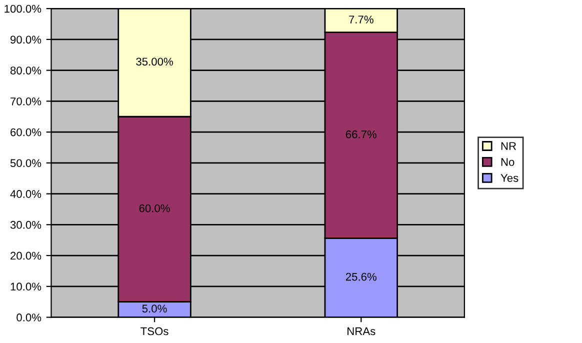 The width and height of the screenshot is (582, 343). What do you see at coordinates (362, 331) in the screenshot?
I see `x-tick-label: NRAs` at bounding box center [362, 331].